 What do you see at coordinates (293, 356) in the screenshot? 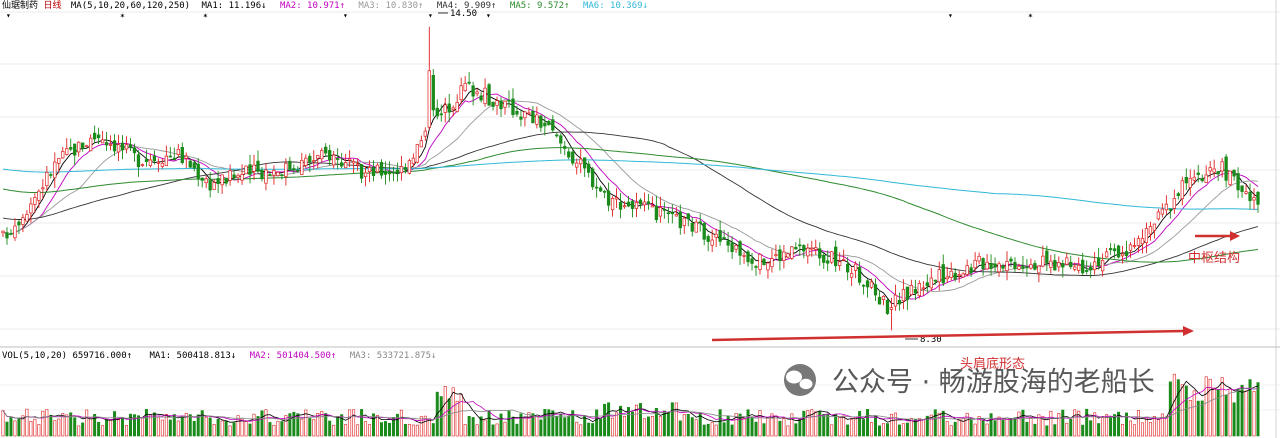
I see `vol-ma2-value: MA2: 501404.500↑` at bounding box center [293, 356].